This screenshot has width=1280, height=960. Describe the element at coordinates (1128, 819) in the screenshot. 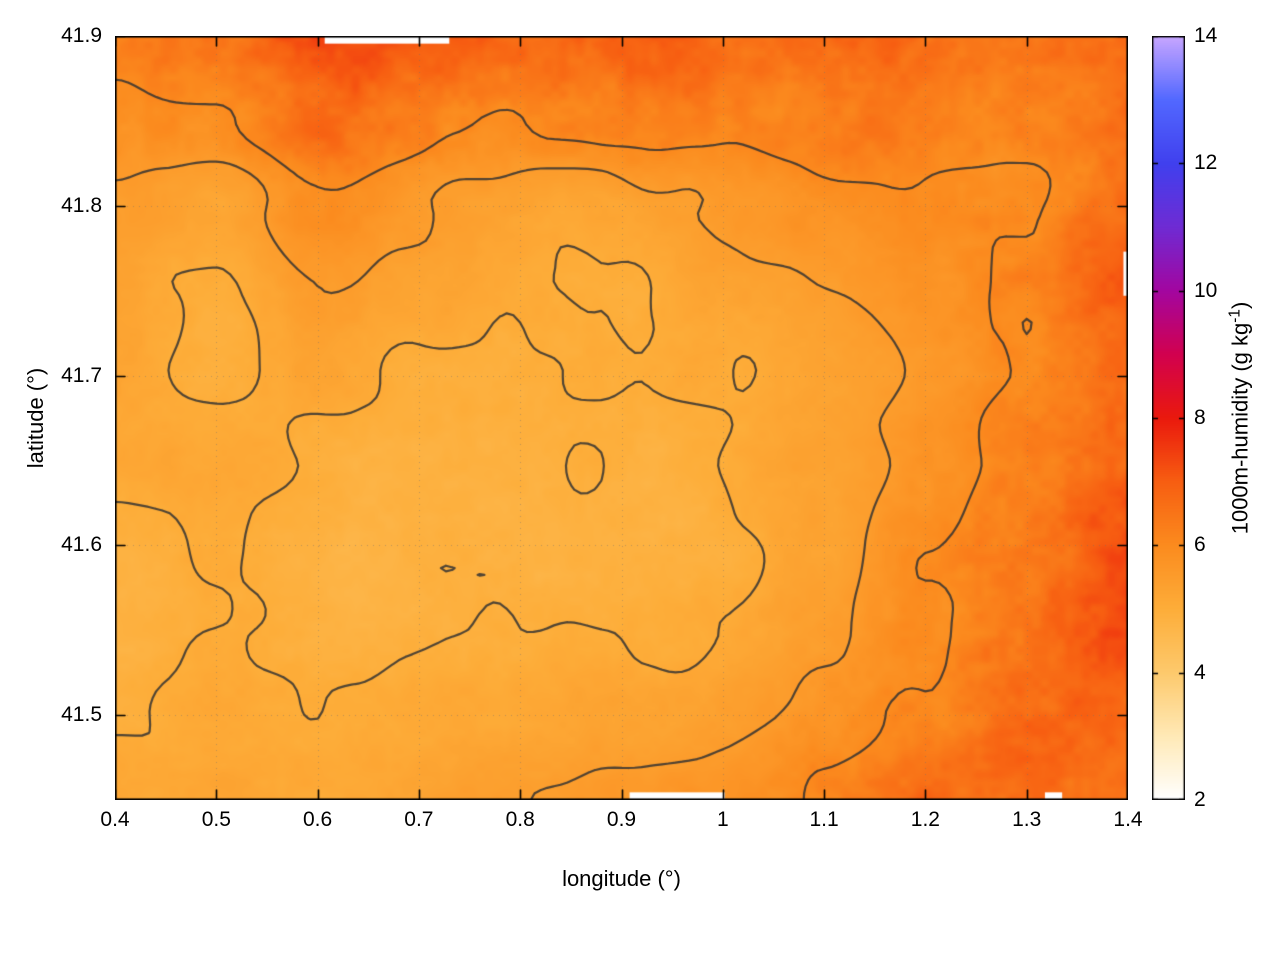

I see `x-tick-label: 1.4` at that location.